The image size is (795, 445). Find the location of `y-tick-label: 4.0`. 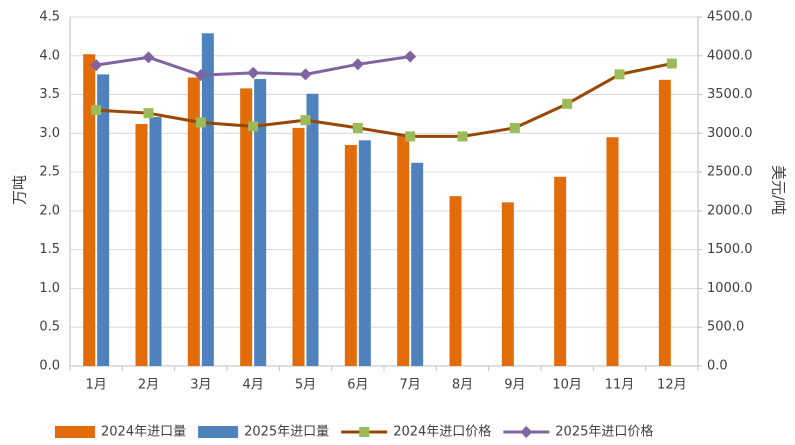

y-tick-label: 4.0 is located at coordinates (49, 55).